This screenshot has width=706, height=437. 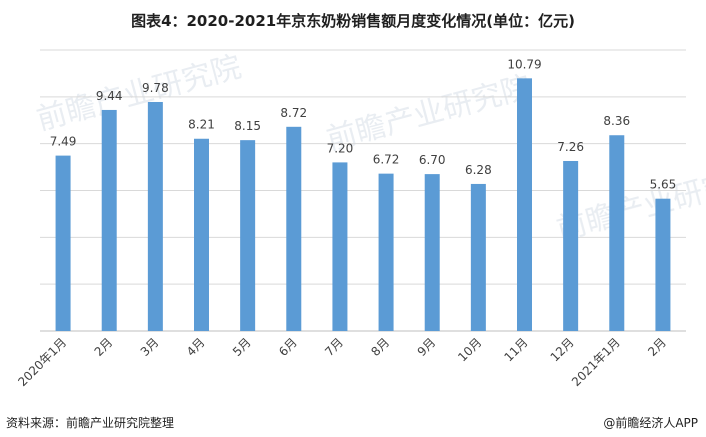 What do you see at coordinates (196, 347) in the screenshot?
I see `x-tick-label: 4月` at bounding box center [196, 347].